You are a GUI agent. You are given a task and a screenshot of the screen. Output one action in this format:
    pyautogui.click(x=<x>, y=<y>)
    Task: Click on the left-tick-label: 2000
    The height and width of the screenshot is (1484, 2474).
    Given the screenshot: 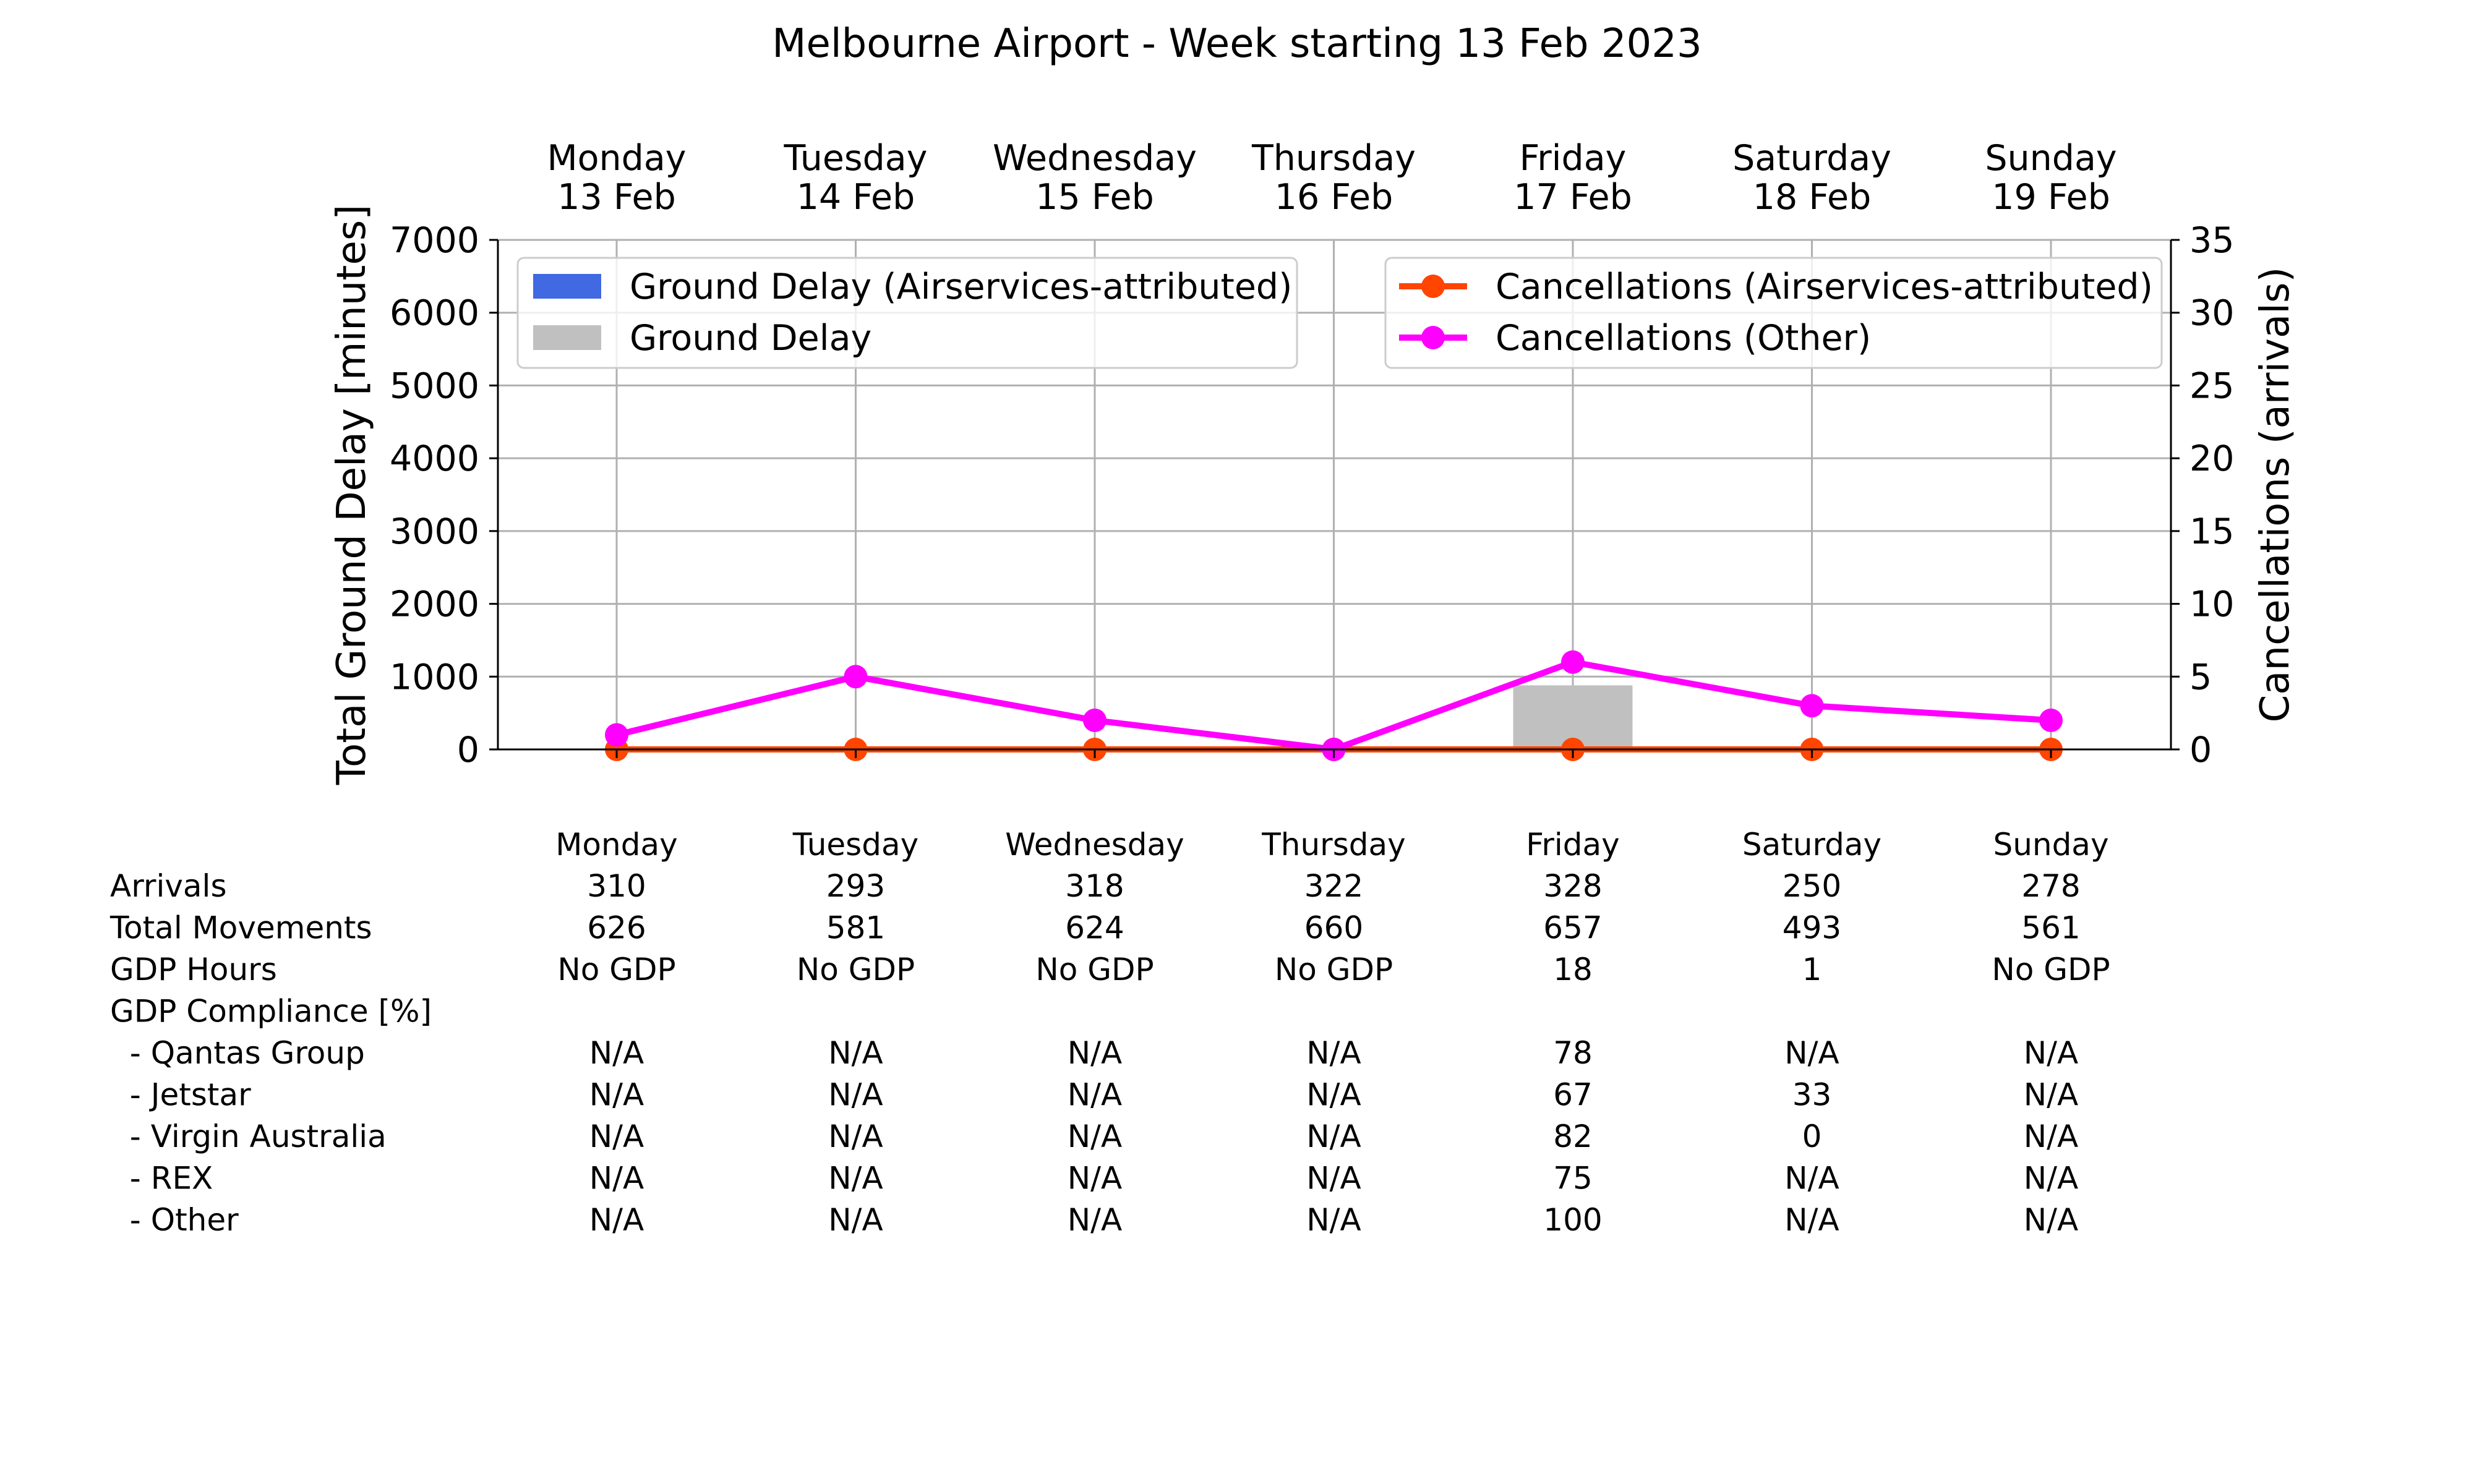 What is the action you would take?
    pyautogui.click(x=434, y=604)
    